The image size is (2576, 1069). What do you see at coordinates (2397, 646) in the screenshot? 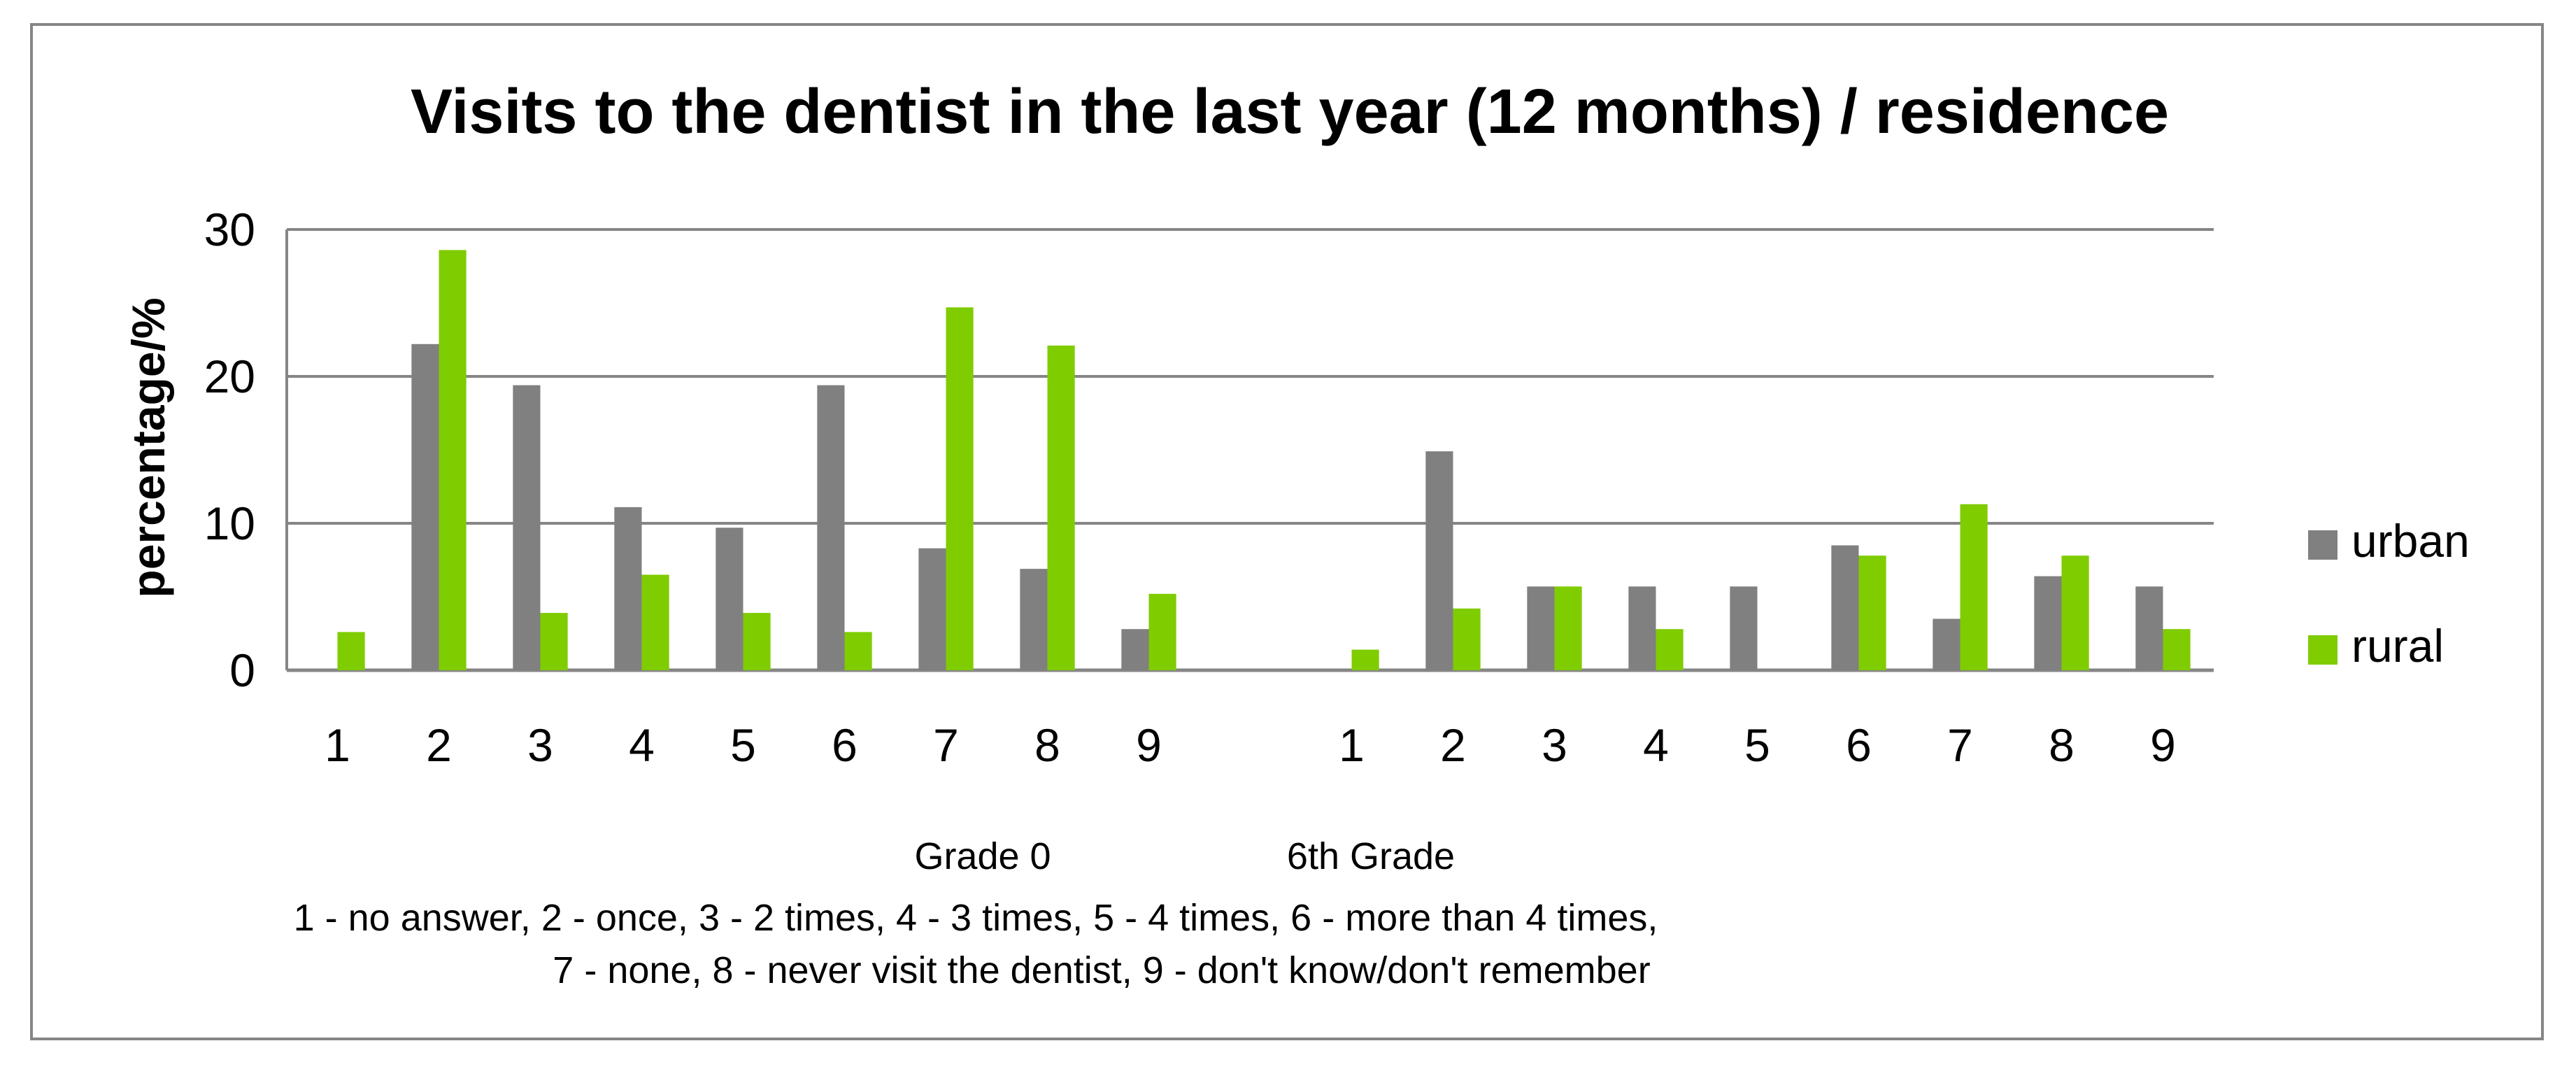
I see `legend-label-rural: rural` at bounding box center [2397, 646].